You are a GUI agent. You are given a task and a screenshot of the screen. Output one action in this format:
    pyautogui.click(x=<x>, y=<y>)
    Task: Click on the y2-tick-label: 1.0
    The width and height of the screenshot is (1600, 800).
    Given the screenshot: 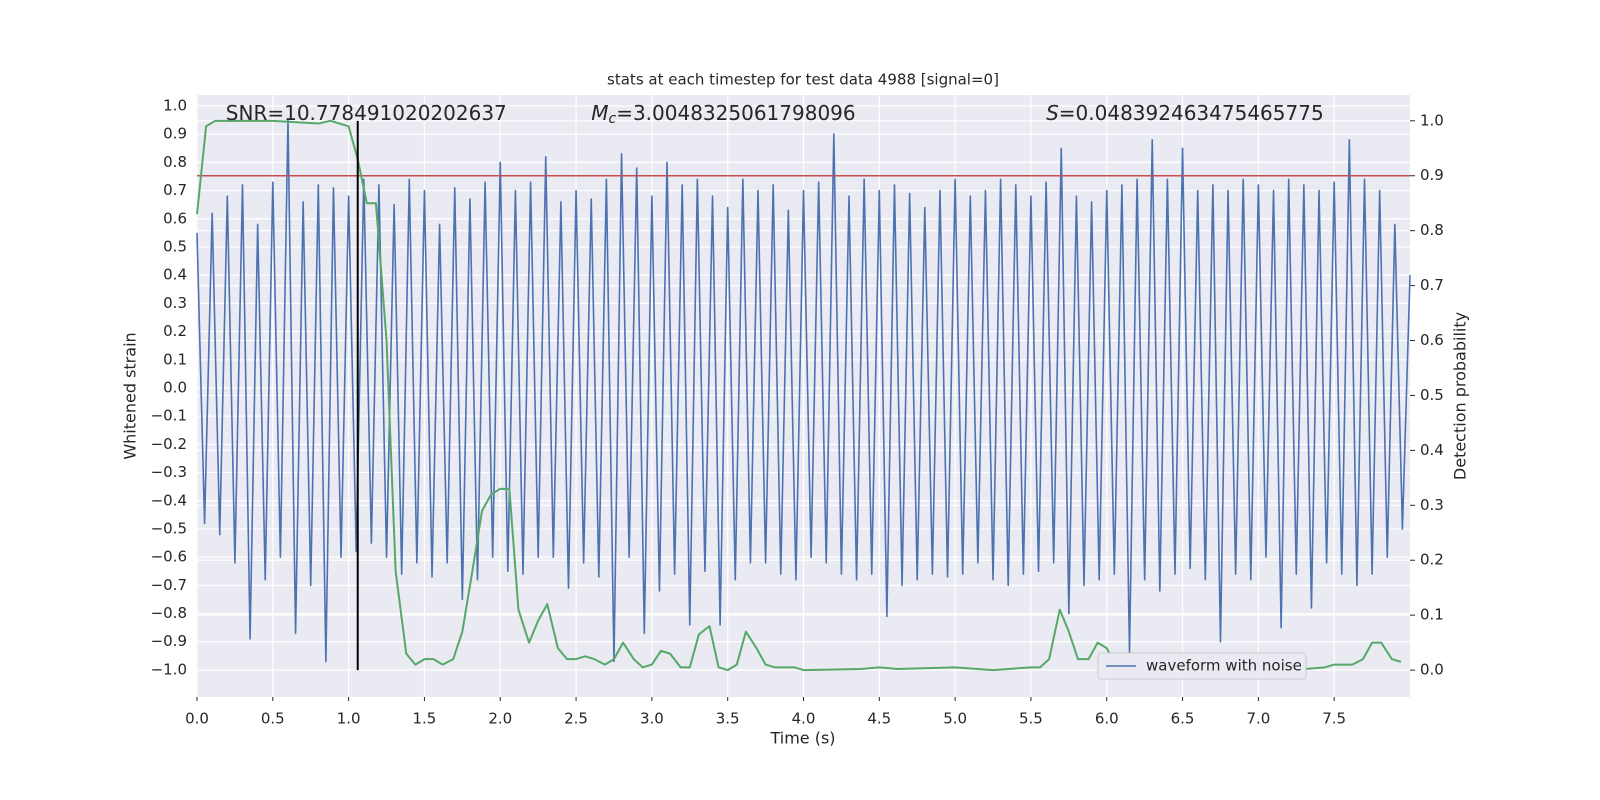 What is the action you would take?
    pyautogui.click(x=1432, y=120)
    